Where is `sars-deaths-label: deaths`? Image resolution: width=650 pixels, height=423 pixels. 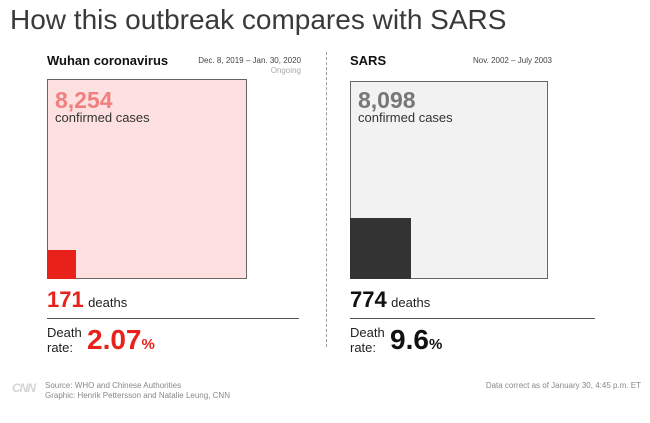 sars-deaths-label: deaths is located at coordinates (411, 302).